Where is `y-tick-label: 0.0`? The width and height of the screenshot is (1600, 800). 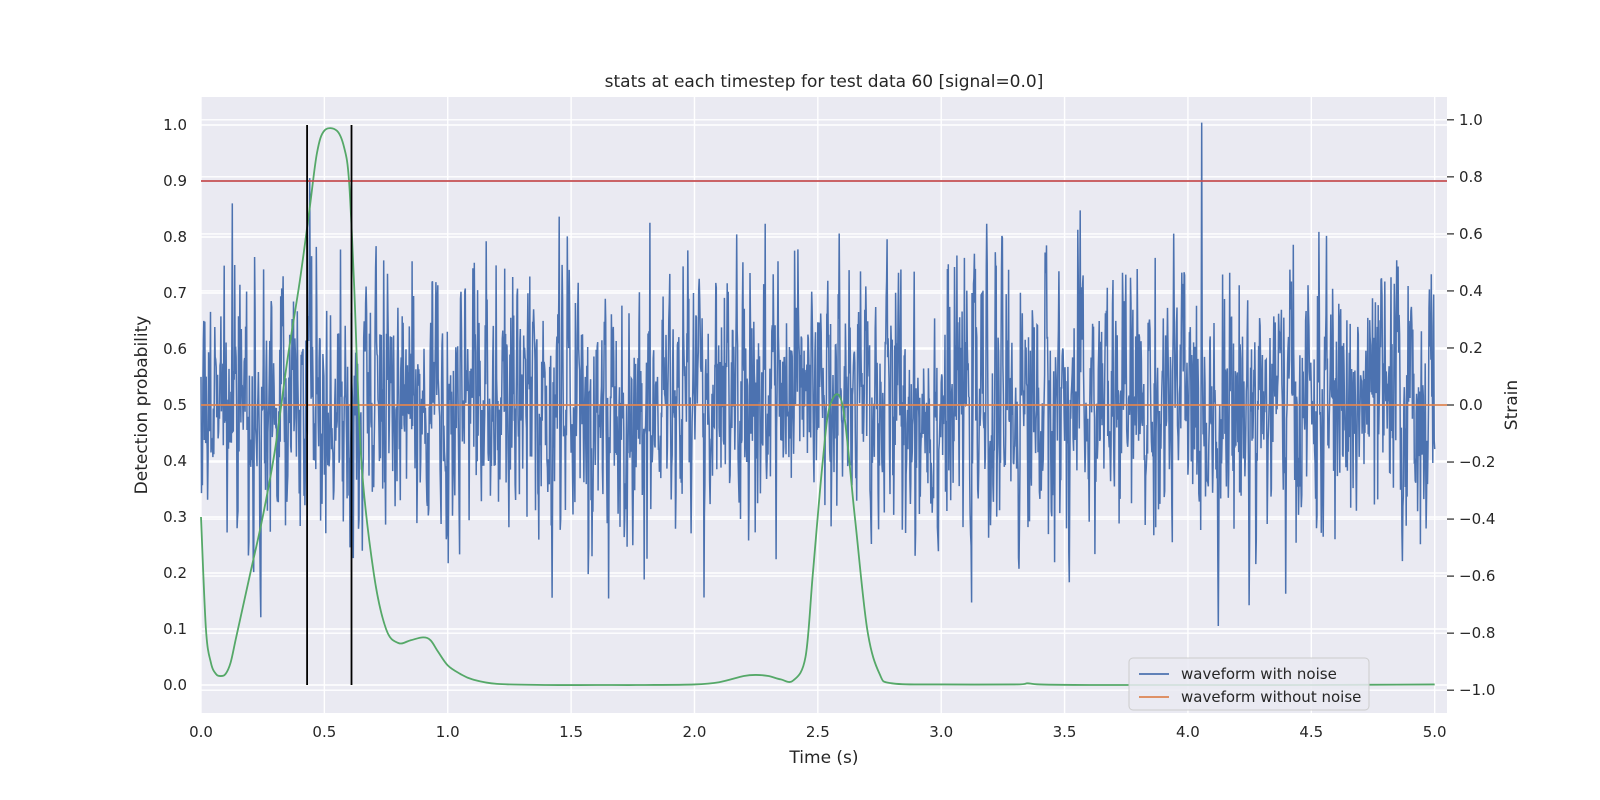
y-tick-label: 0.0 is located at coordinates (175, 685).